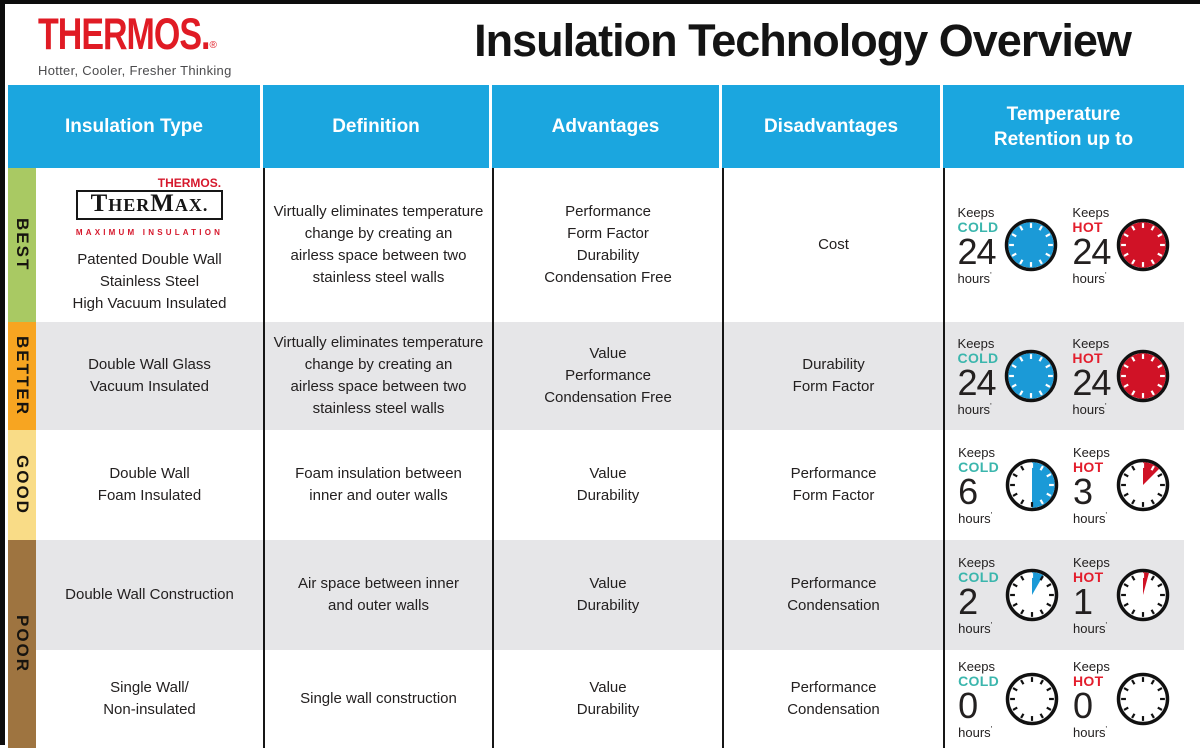 The image size is (1200, 755). I want to click on cold-label-block: Keeps COLD 24 hours', so click(978, 245).